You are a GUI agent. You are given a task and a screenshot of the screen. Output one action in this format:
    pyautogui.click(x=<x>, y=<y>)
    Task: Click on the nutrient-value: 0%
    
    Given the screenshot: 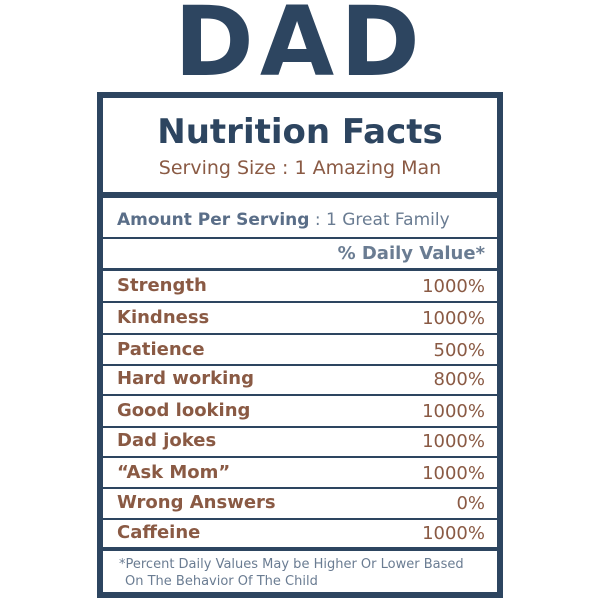 What is the action you would take?
    pyautogui.click(x=470, y=503)
    